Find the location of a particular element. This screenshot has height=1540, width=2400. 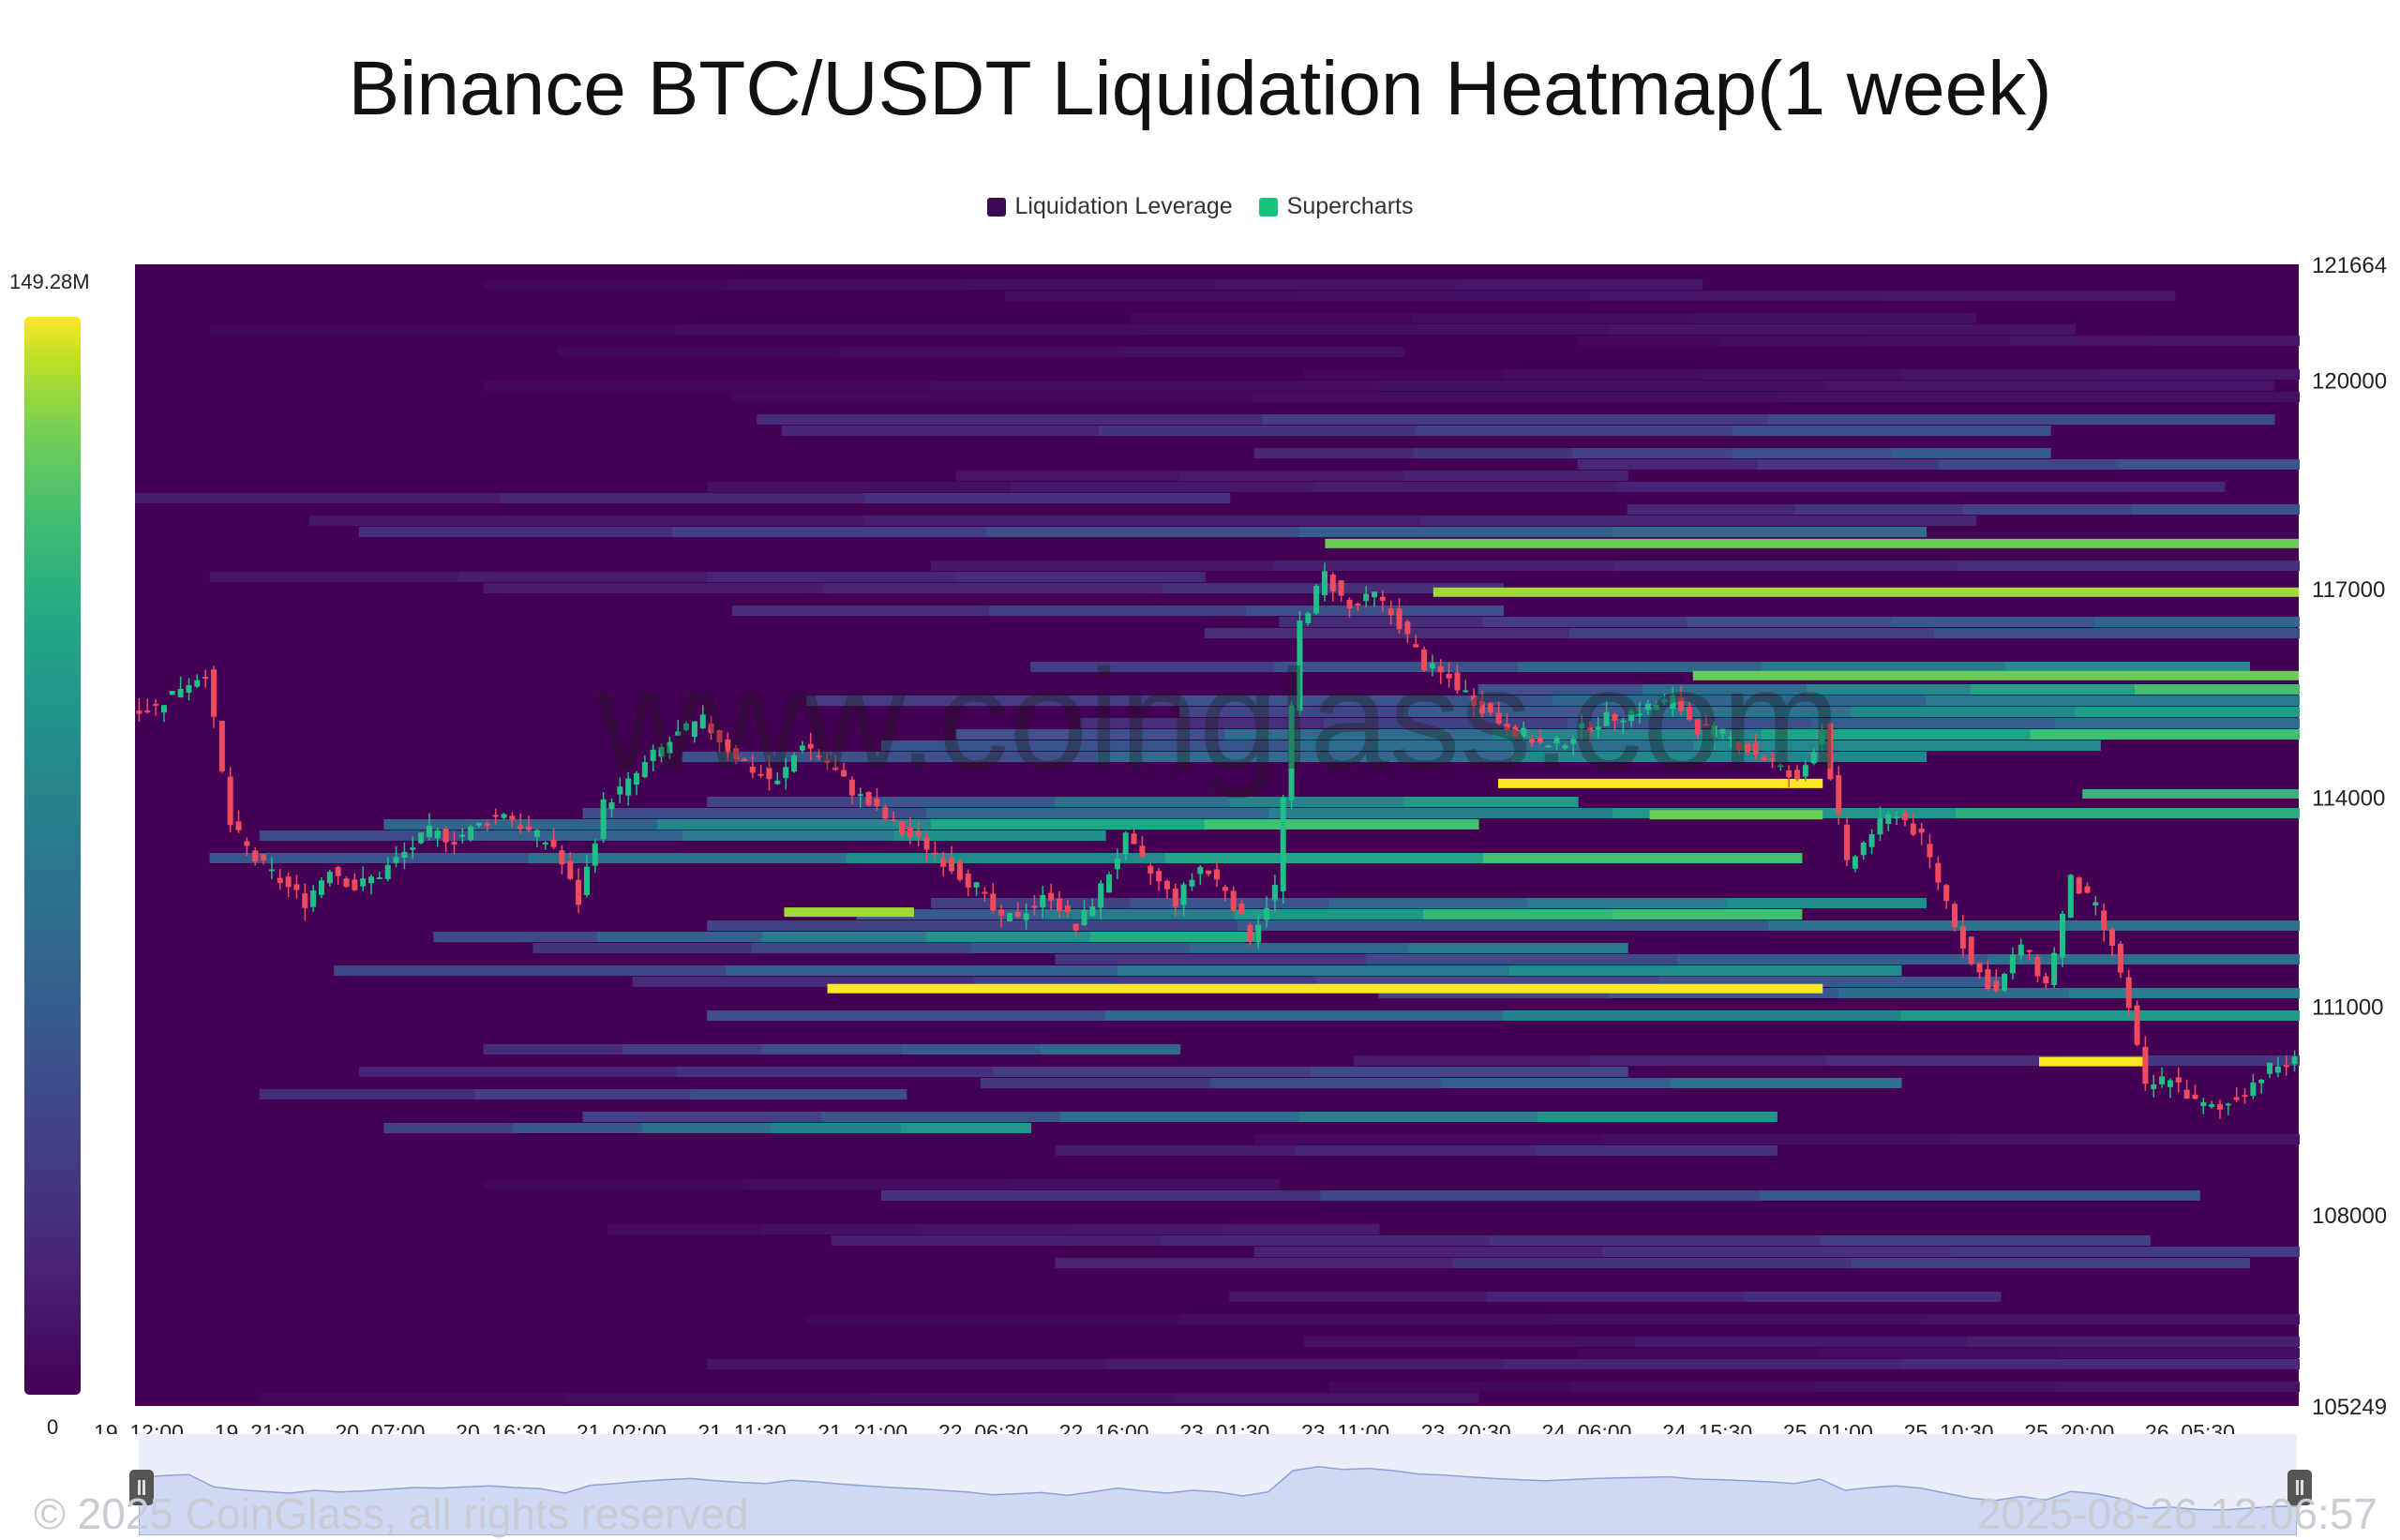

y-tick-label: 111000 is located at coordinates (2348, 1007).